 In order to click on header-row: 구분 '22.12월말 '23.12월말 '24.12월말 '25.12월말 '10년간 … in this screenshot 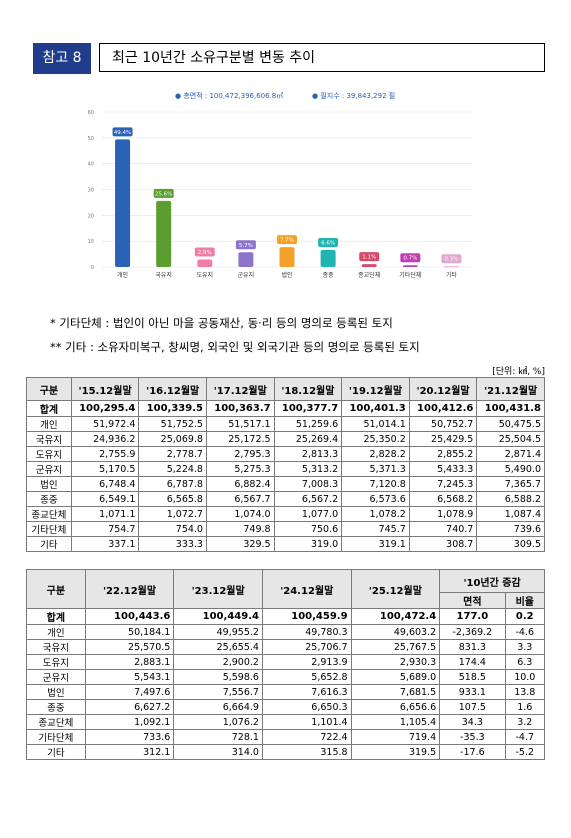, I will do `click(285, 589)`.